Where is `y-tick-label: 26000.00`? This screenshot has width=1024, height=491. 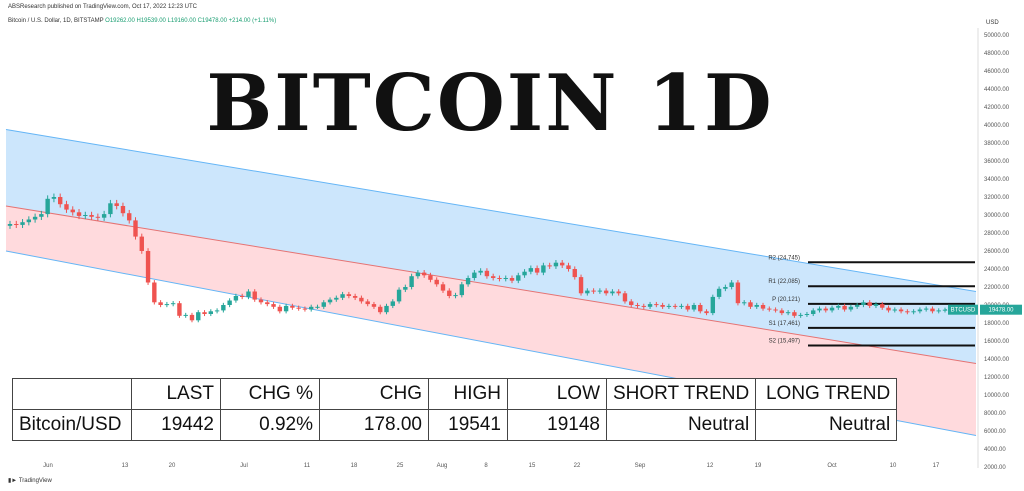 y-tick-label: 26000.00 is located at coordinates (997, 252).